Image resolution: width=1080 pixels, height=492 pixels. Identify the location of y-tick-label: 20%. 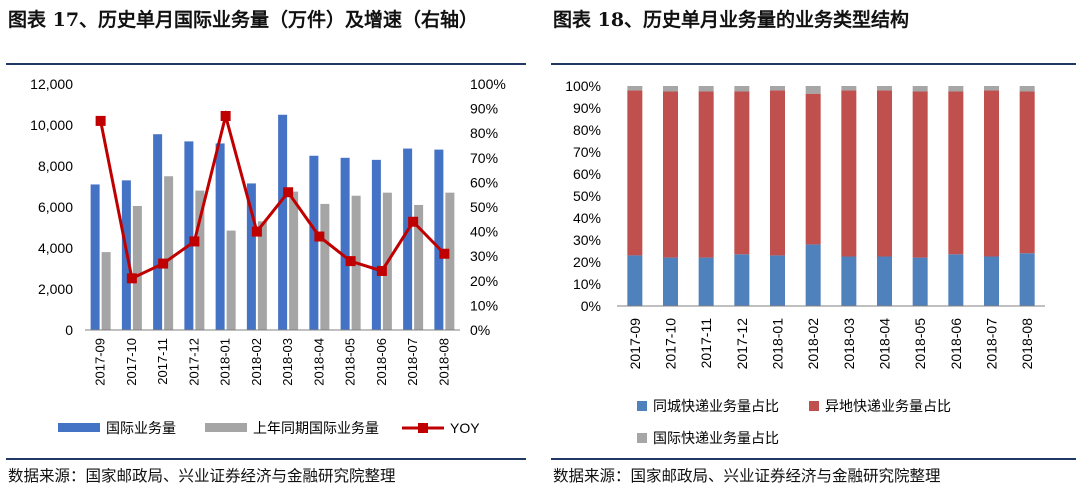
(587, 262).